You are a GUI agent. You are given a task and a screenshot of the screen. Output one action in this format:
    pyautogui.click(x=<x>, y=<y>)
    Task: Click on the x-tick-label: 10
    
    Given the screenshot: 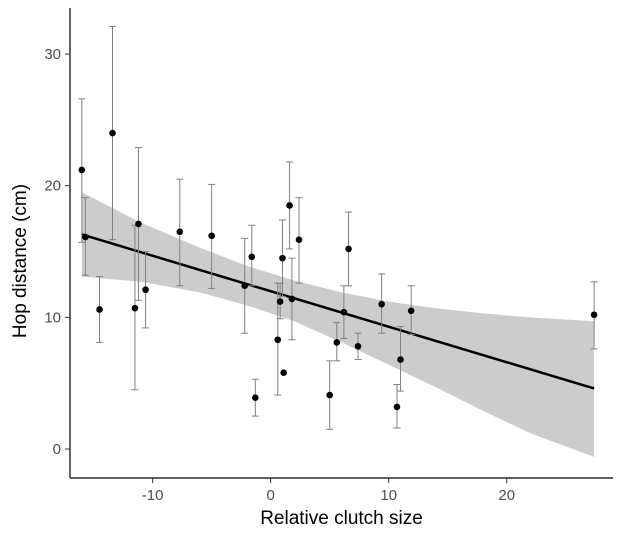 What is the action you would take?
    pyautogui.click(x=388, y=495)
    